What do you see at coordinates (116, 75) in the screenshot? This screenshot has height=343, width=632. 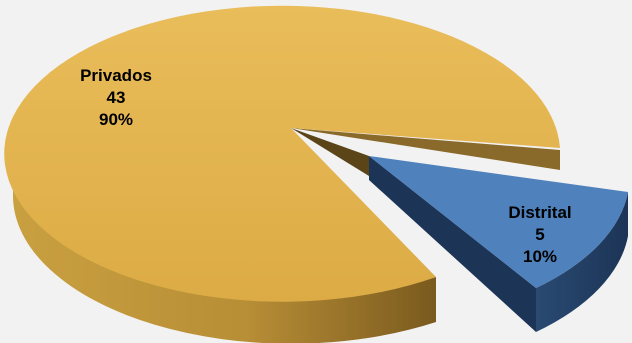 I see `data-label-privados-name: Privados` at bounding box center [116, 75].